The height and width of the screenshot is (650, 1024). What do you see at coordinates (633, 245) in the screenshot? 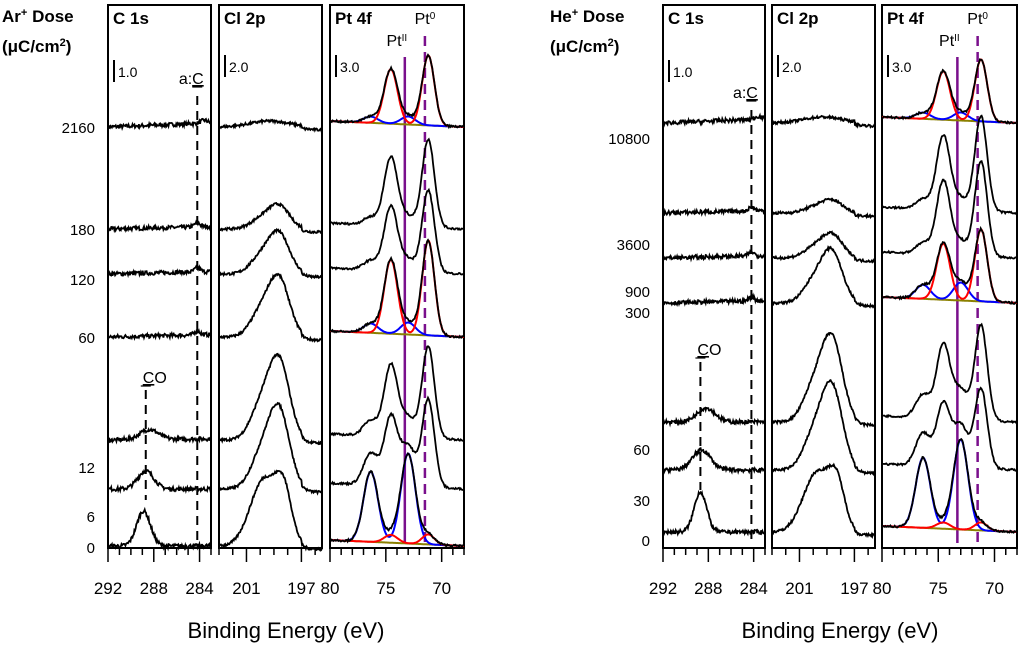
I see `dose-label: 3600` at bounding box center [633, 245].